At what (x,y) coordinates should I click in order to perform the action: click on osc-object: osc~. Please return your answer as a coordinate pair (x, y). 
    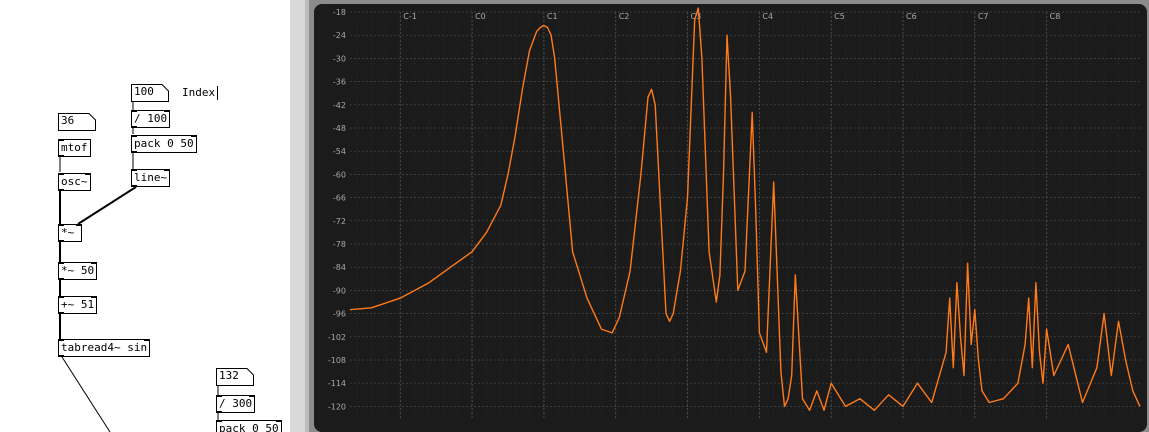
    Looking at the image, I should click on (74, 182).